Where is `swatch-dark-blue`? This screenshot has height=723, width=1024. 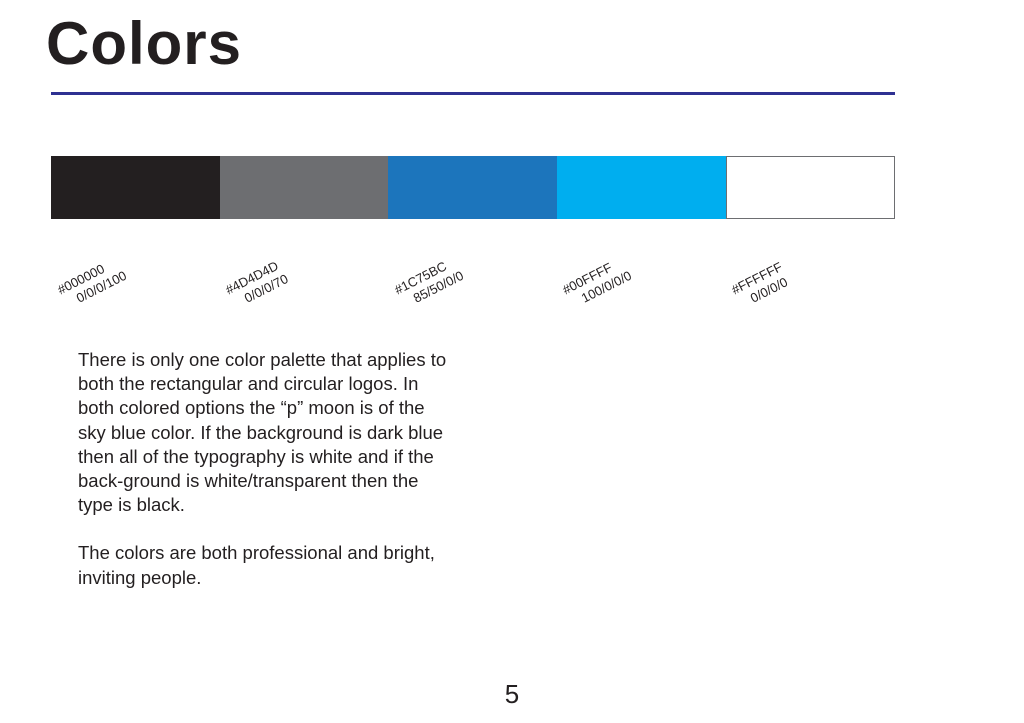 swatch-dark-blue is located at coordinates (472, 187).